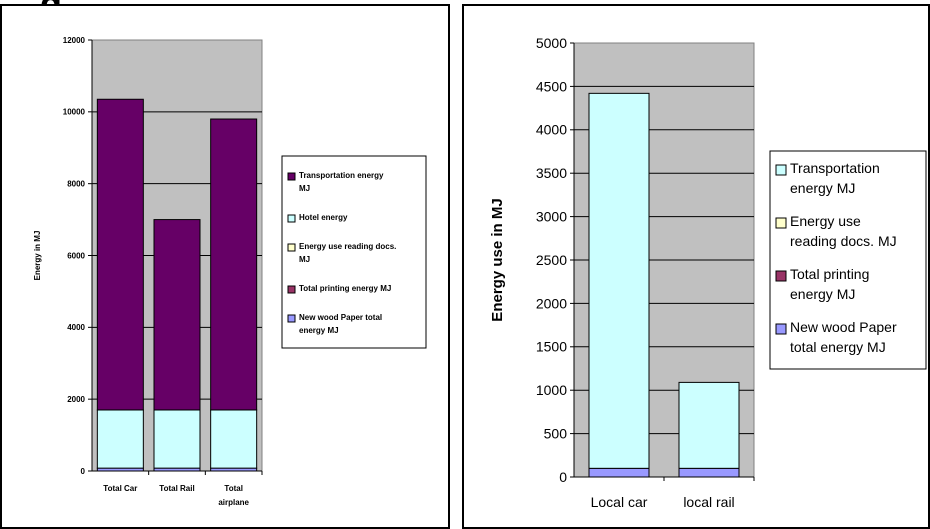 Image resolution: width=930 pixels, height=529 pixels. Describe the element at coordinates (74, 40) in the screenshot. I see `y-tick-label: 12000` at that location.